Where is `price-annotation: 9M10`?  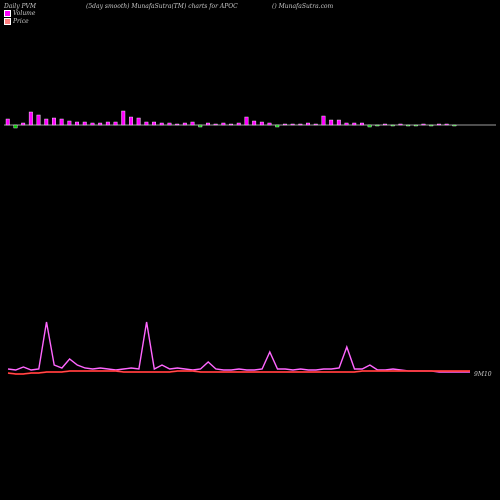
price-annotation: 9M10 is located at coordinates (483, 374).